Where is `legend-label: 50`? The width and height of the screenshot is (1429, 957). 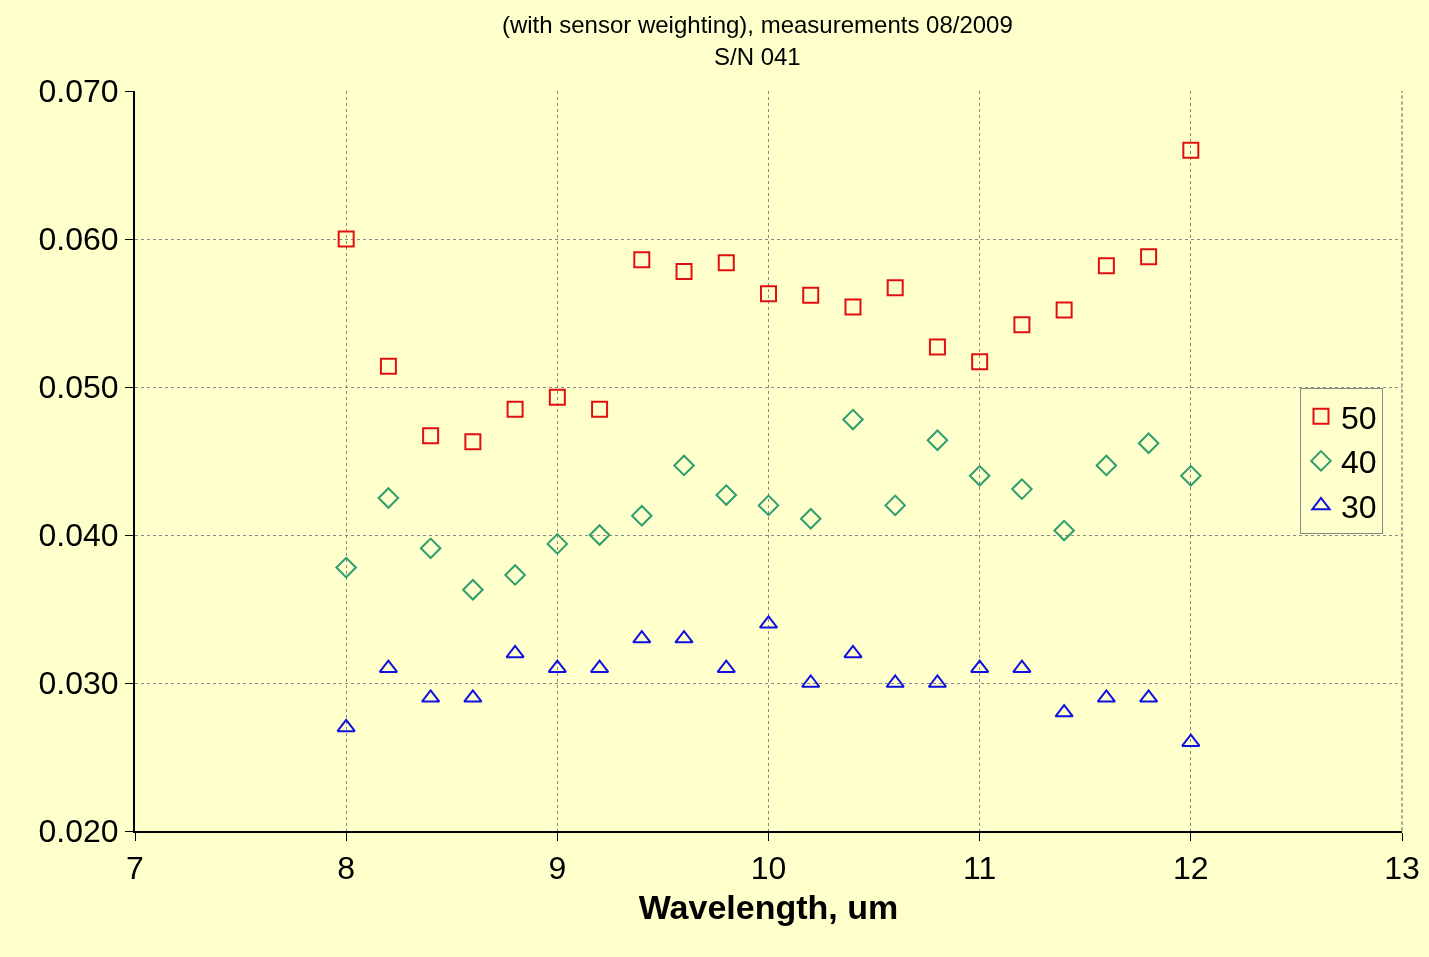
legend-label: 50 is located at coordinates (1358, 417).